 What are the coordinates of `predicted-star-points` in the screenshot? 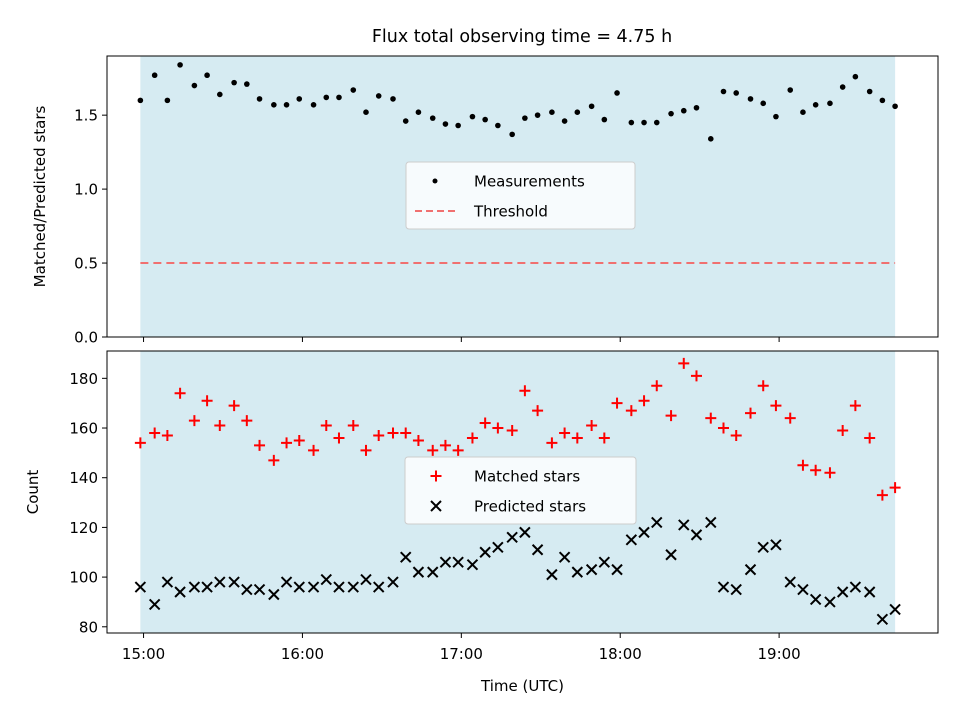 It's located at (517, 571).